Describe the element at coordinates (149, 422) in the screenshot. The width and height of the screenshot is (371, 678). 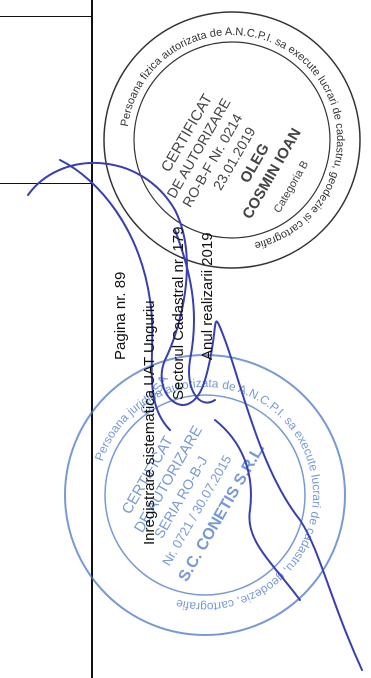
I see `registration-text: Inregistrare sistematica UAT Unguriu` at that location.